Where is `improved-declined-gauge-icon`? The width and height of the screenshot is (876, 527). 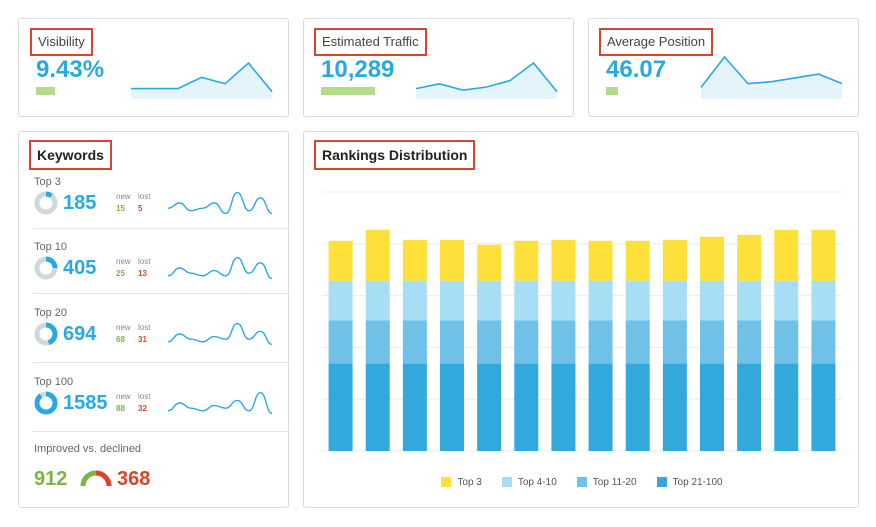 improved-declined-gauge-icon is located at coordinates (96, 478).